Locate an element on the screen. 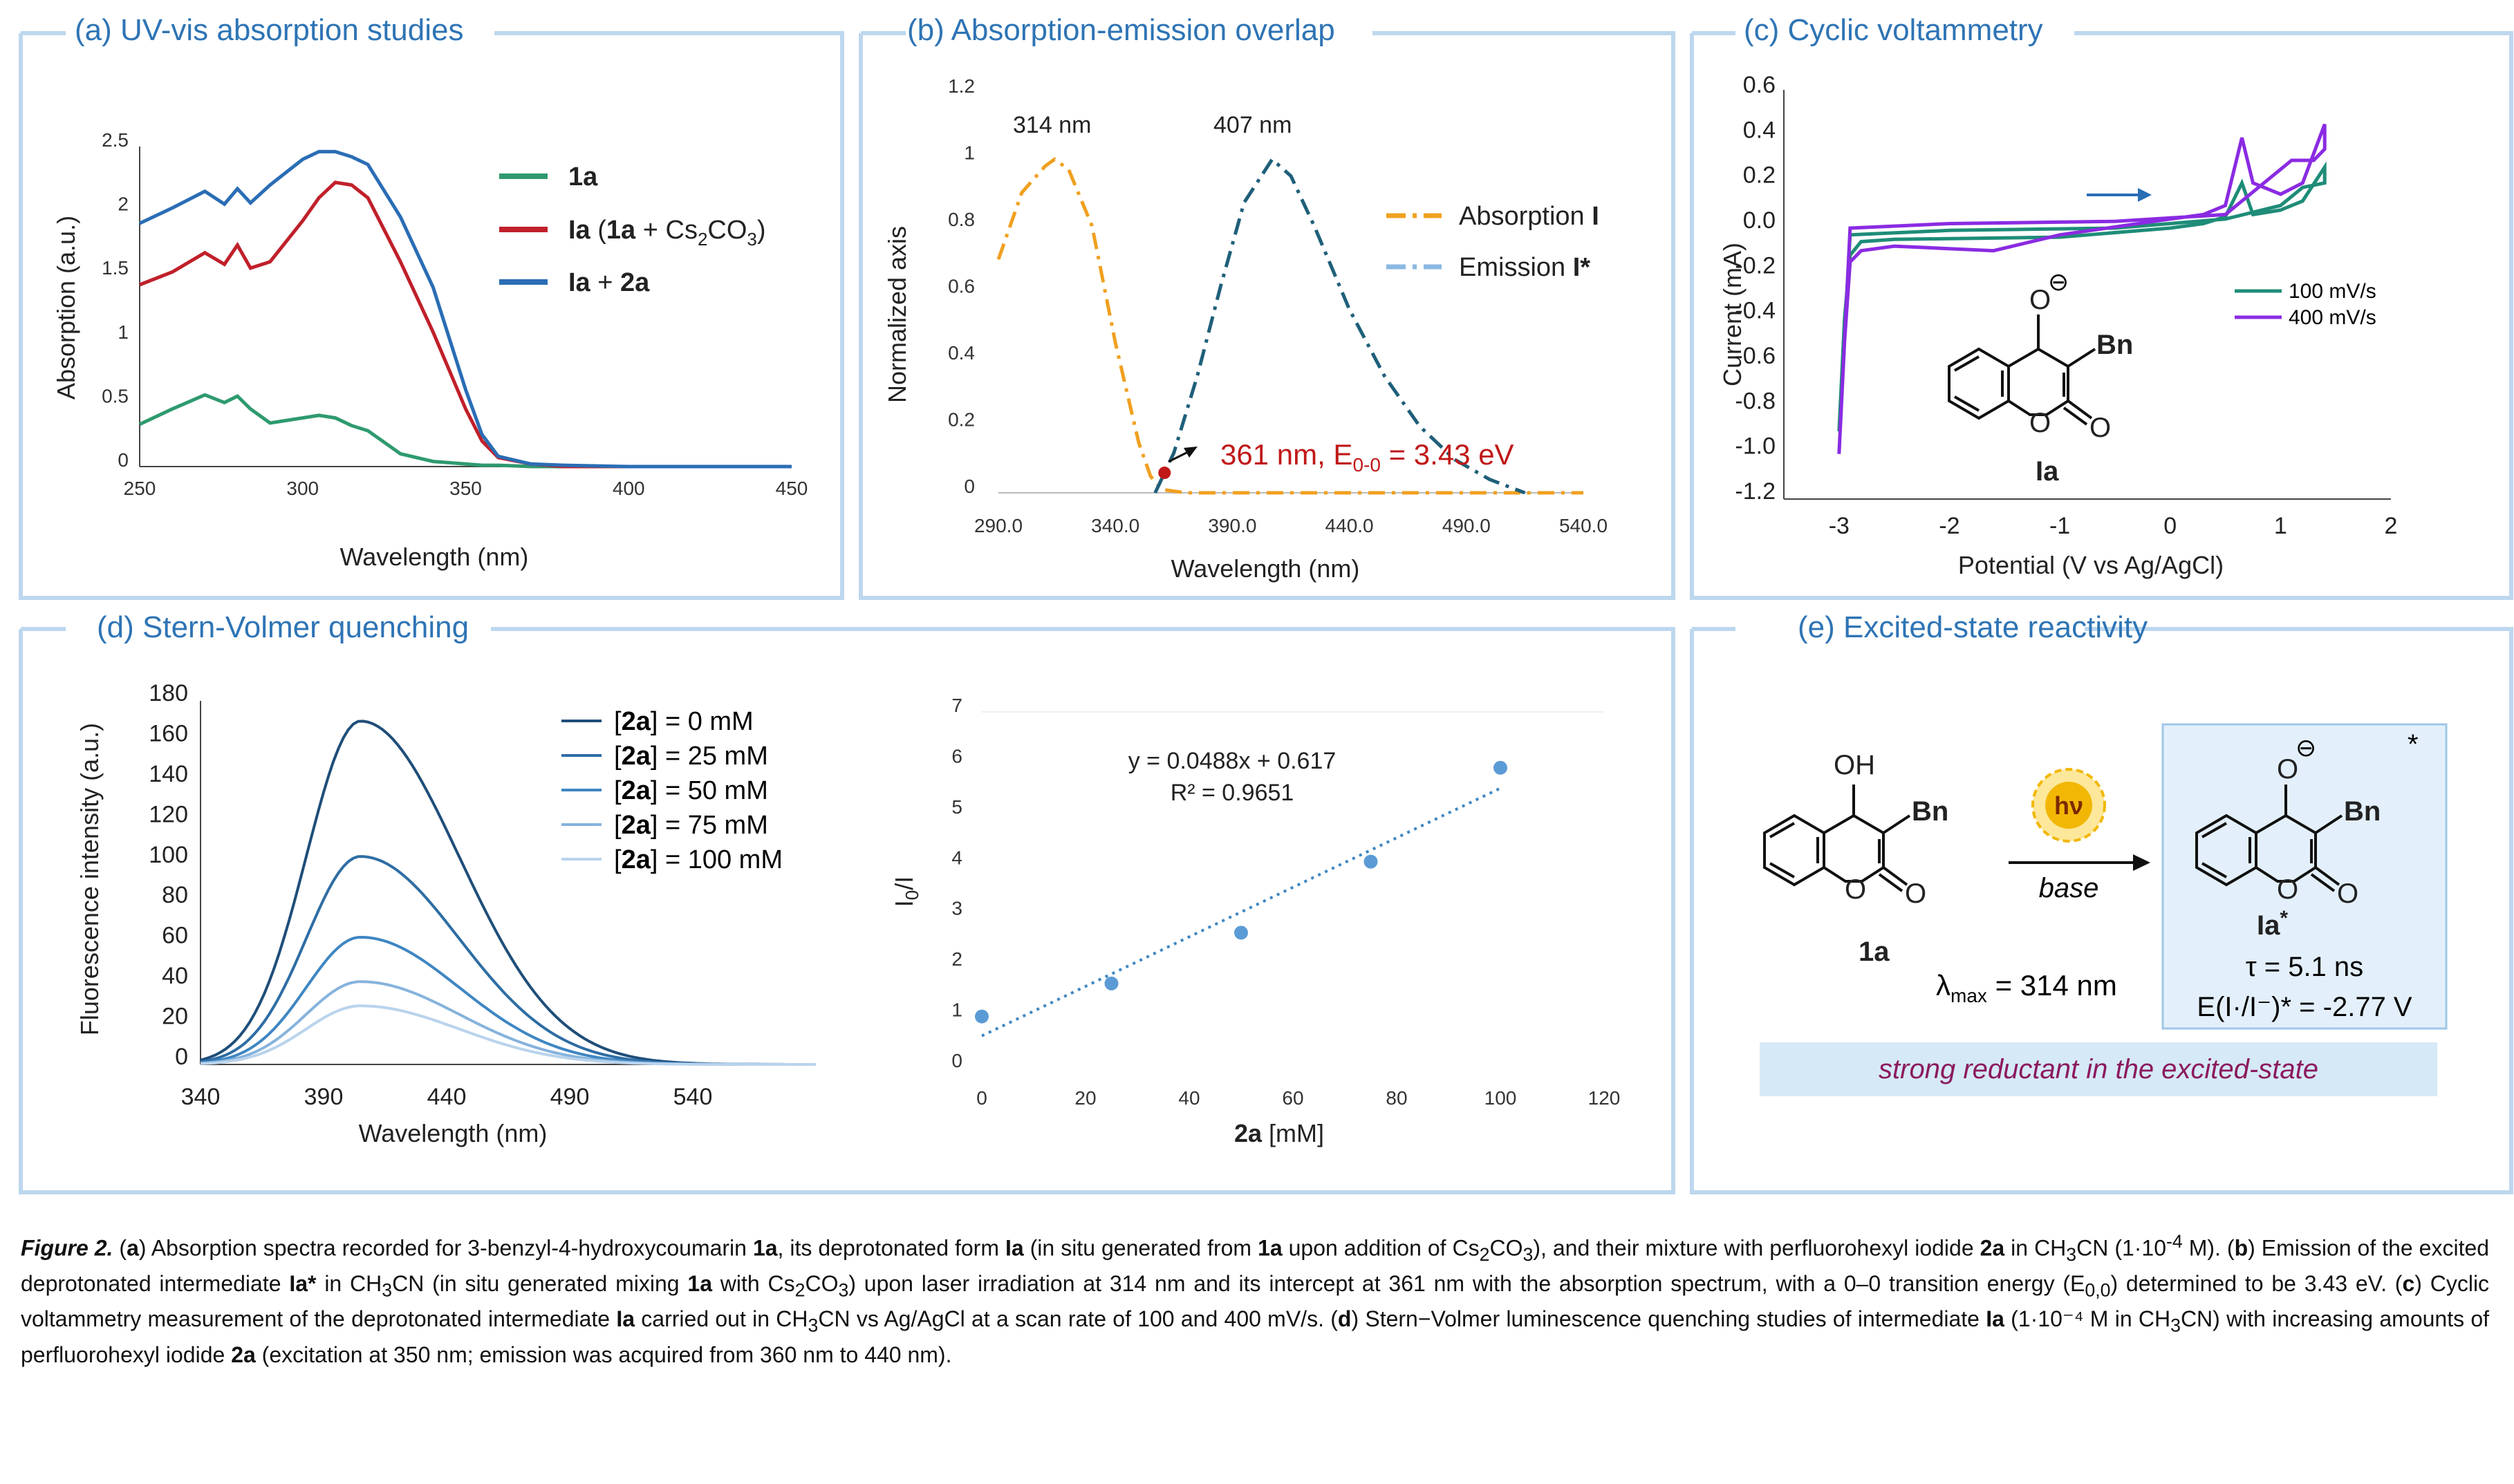 The image size is (2514, 1484). chart-c-xtick-4: 1 is located at coordinates (2280, 526).